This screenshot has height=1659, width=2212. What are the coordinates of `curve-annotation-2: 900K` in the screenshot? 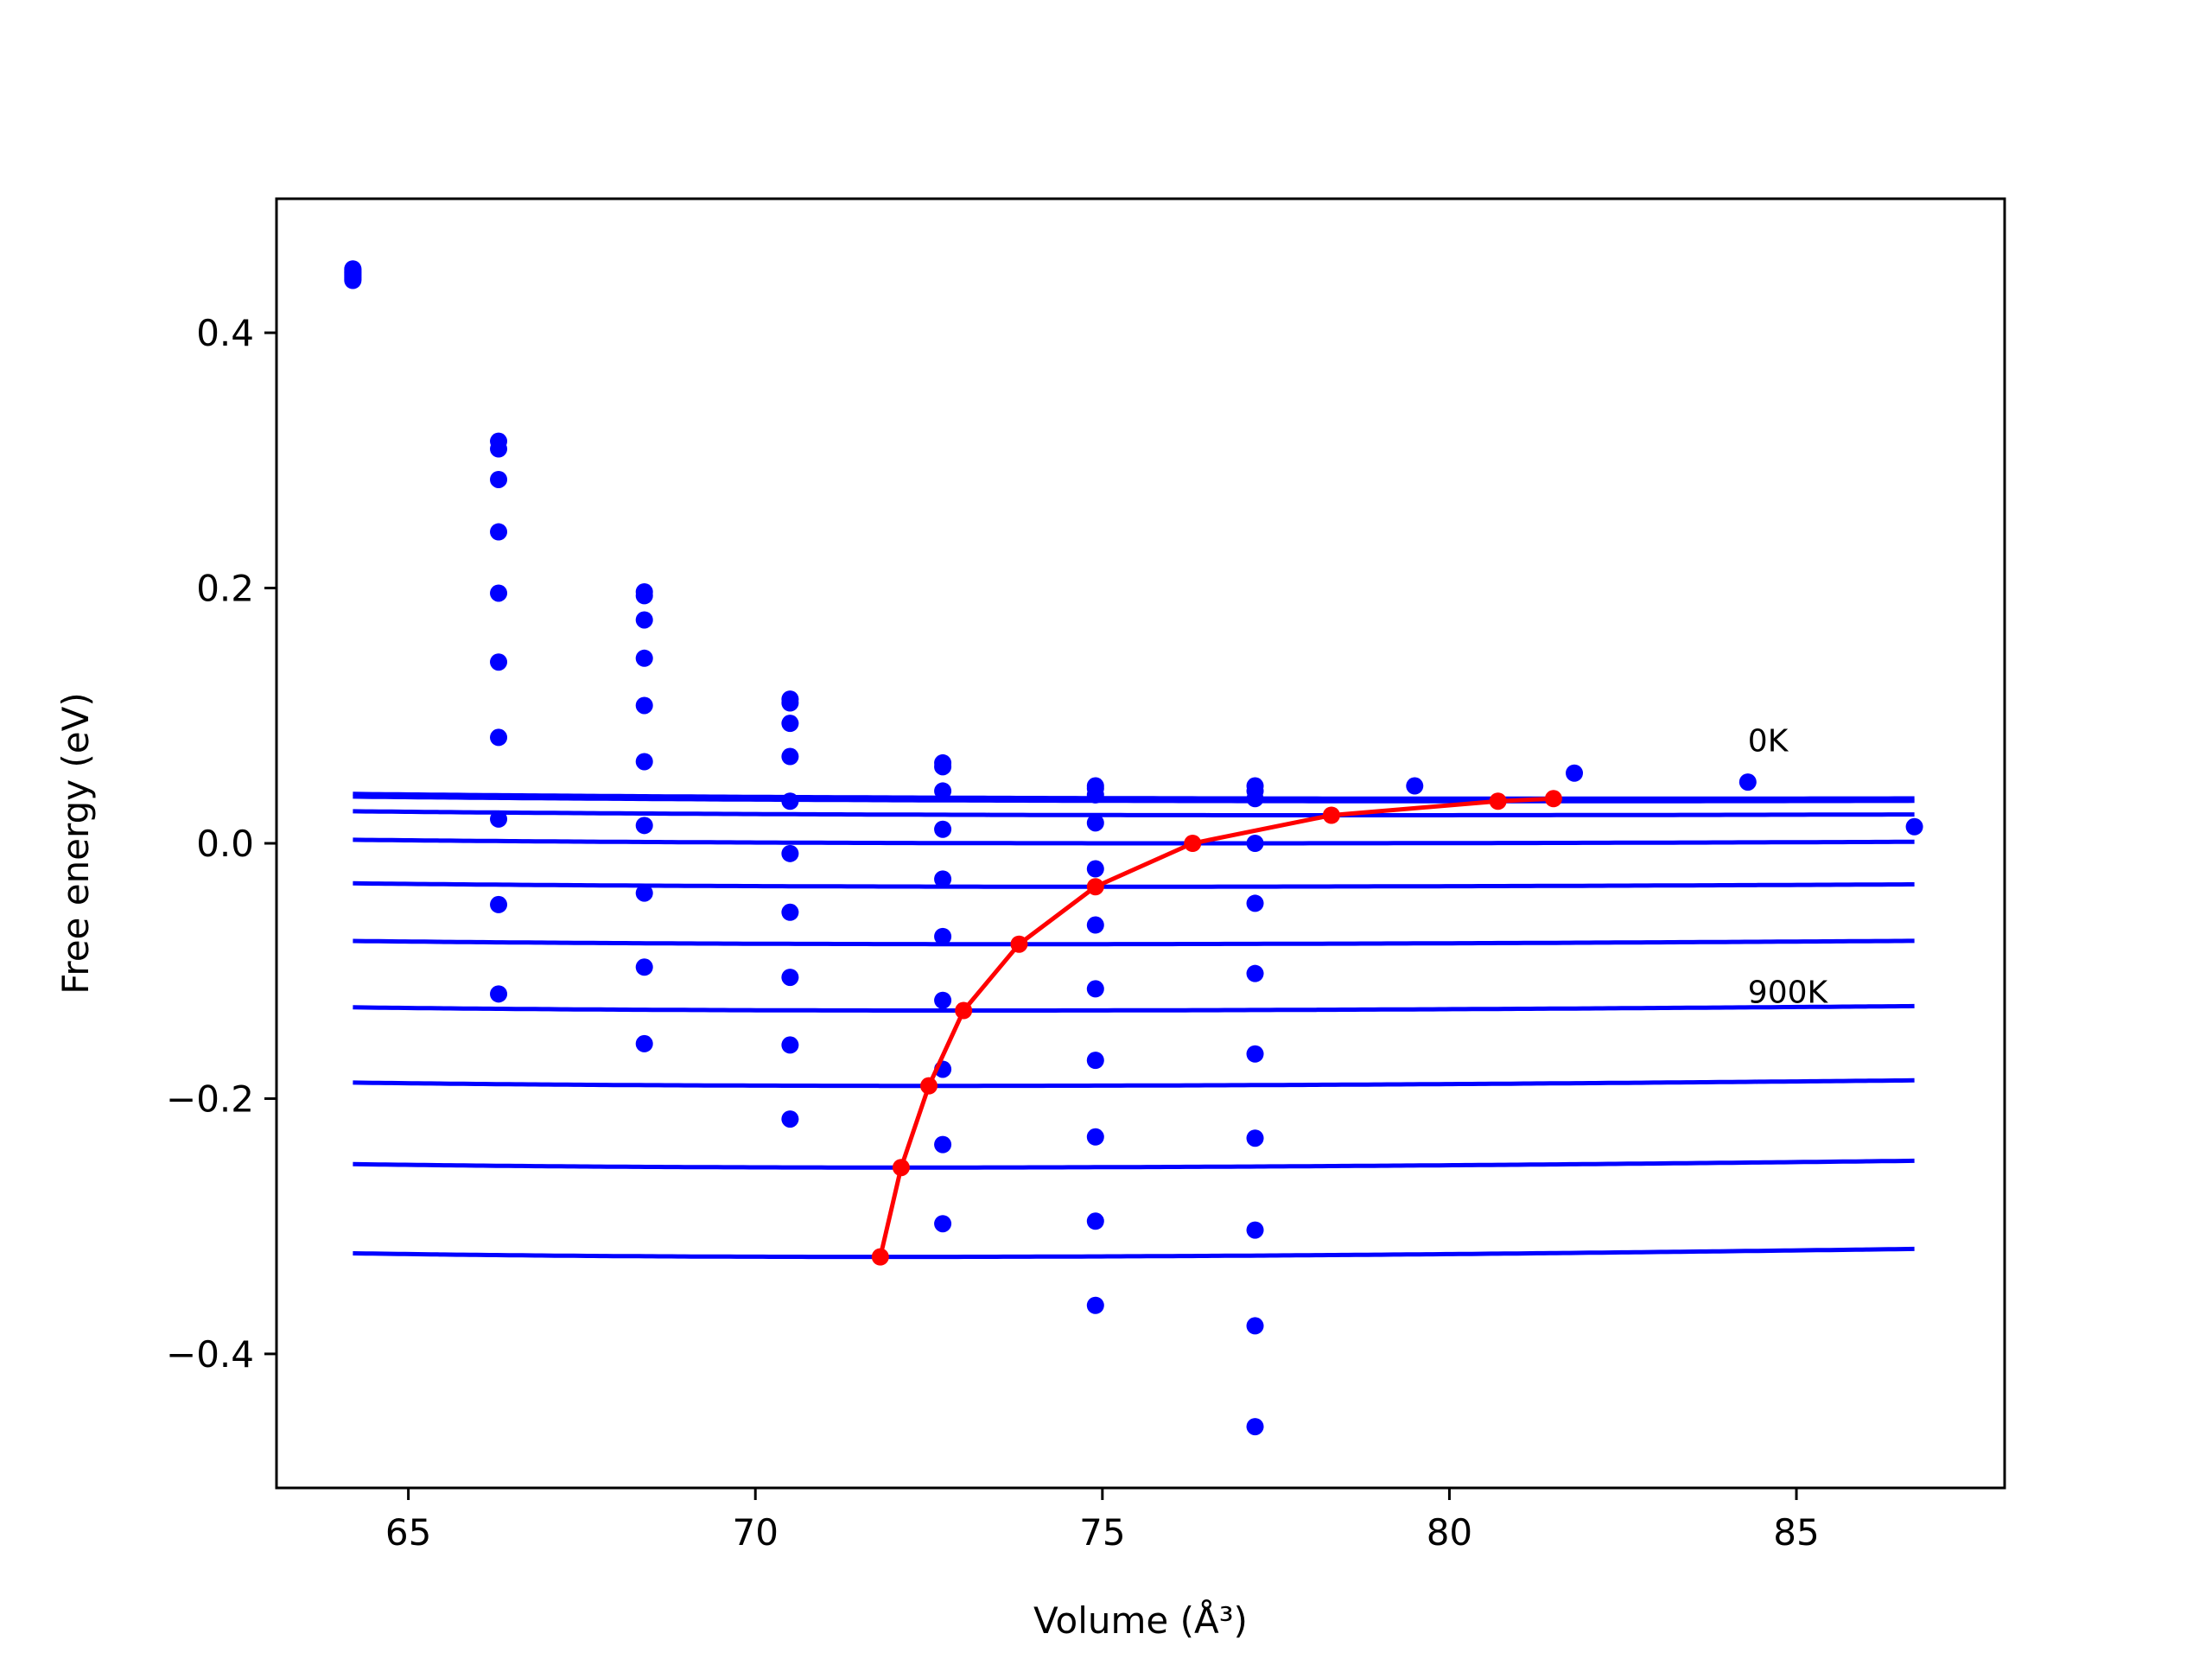 It's located at (1788, 994).